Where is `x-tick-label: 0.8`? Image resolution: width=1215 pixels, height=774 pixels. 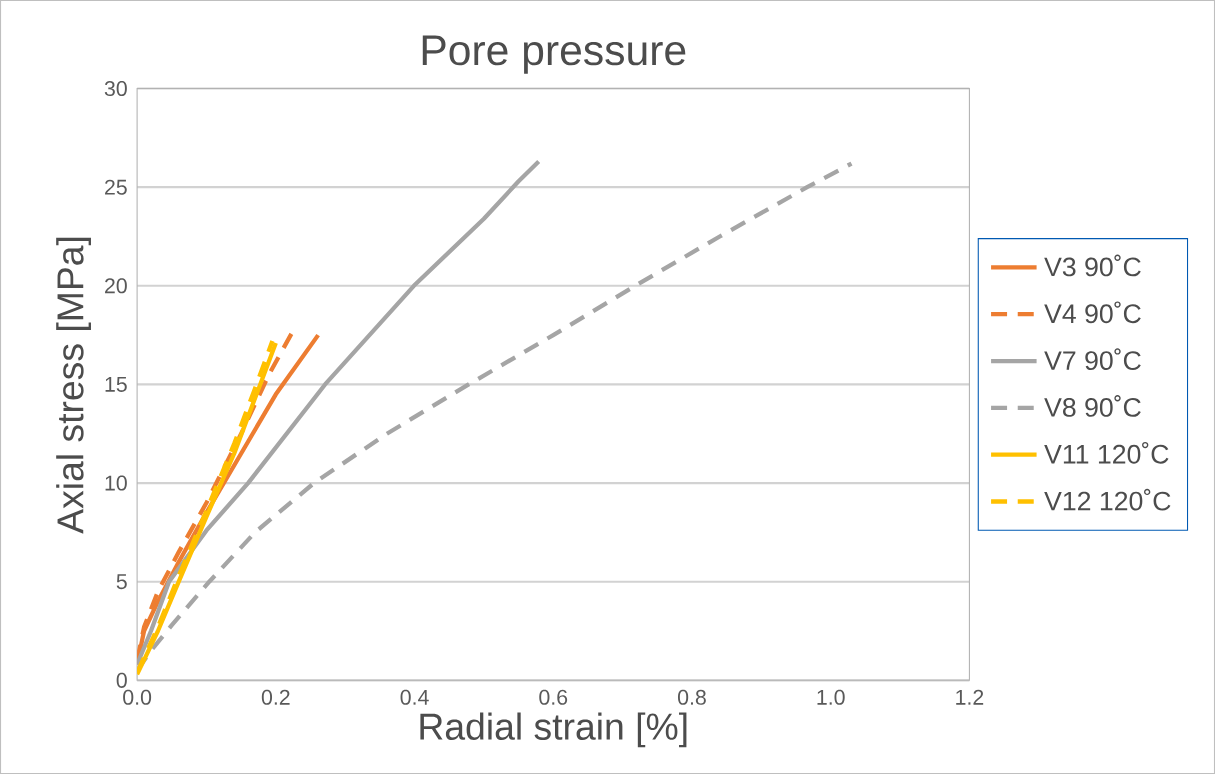 x-tick-label: 0.8 is located at coordinates (691, 697).